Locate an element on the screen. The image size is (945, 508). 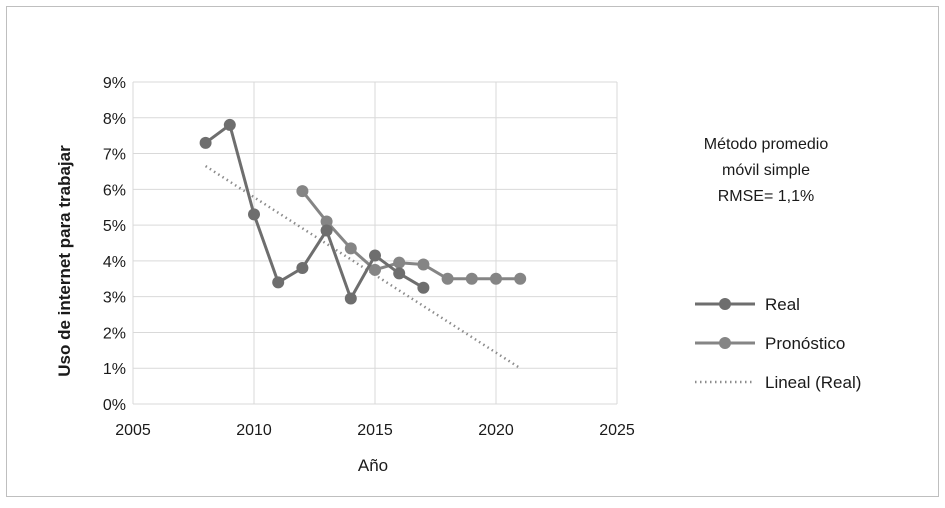
y-tick-label: 1% is located at coordinates (114, 369).